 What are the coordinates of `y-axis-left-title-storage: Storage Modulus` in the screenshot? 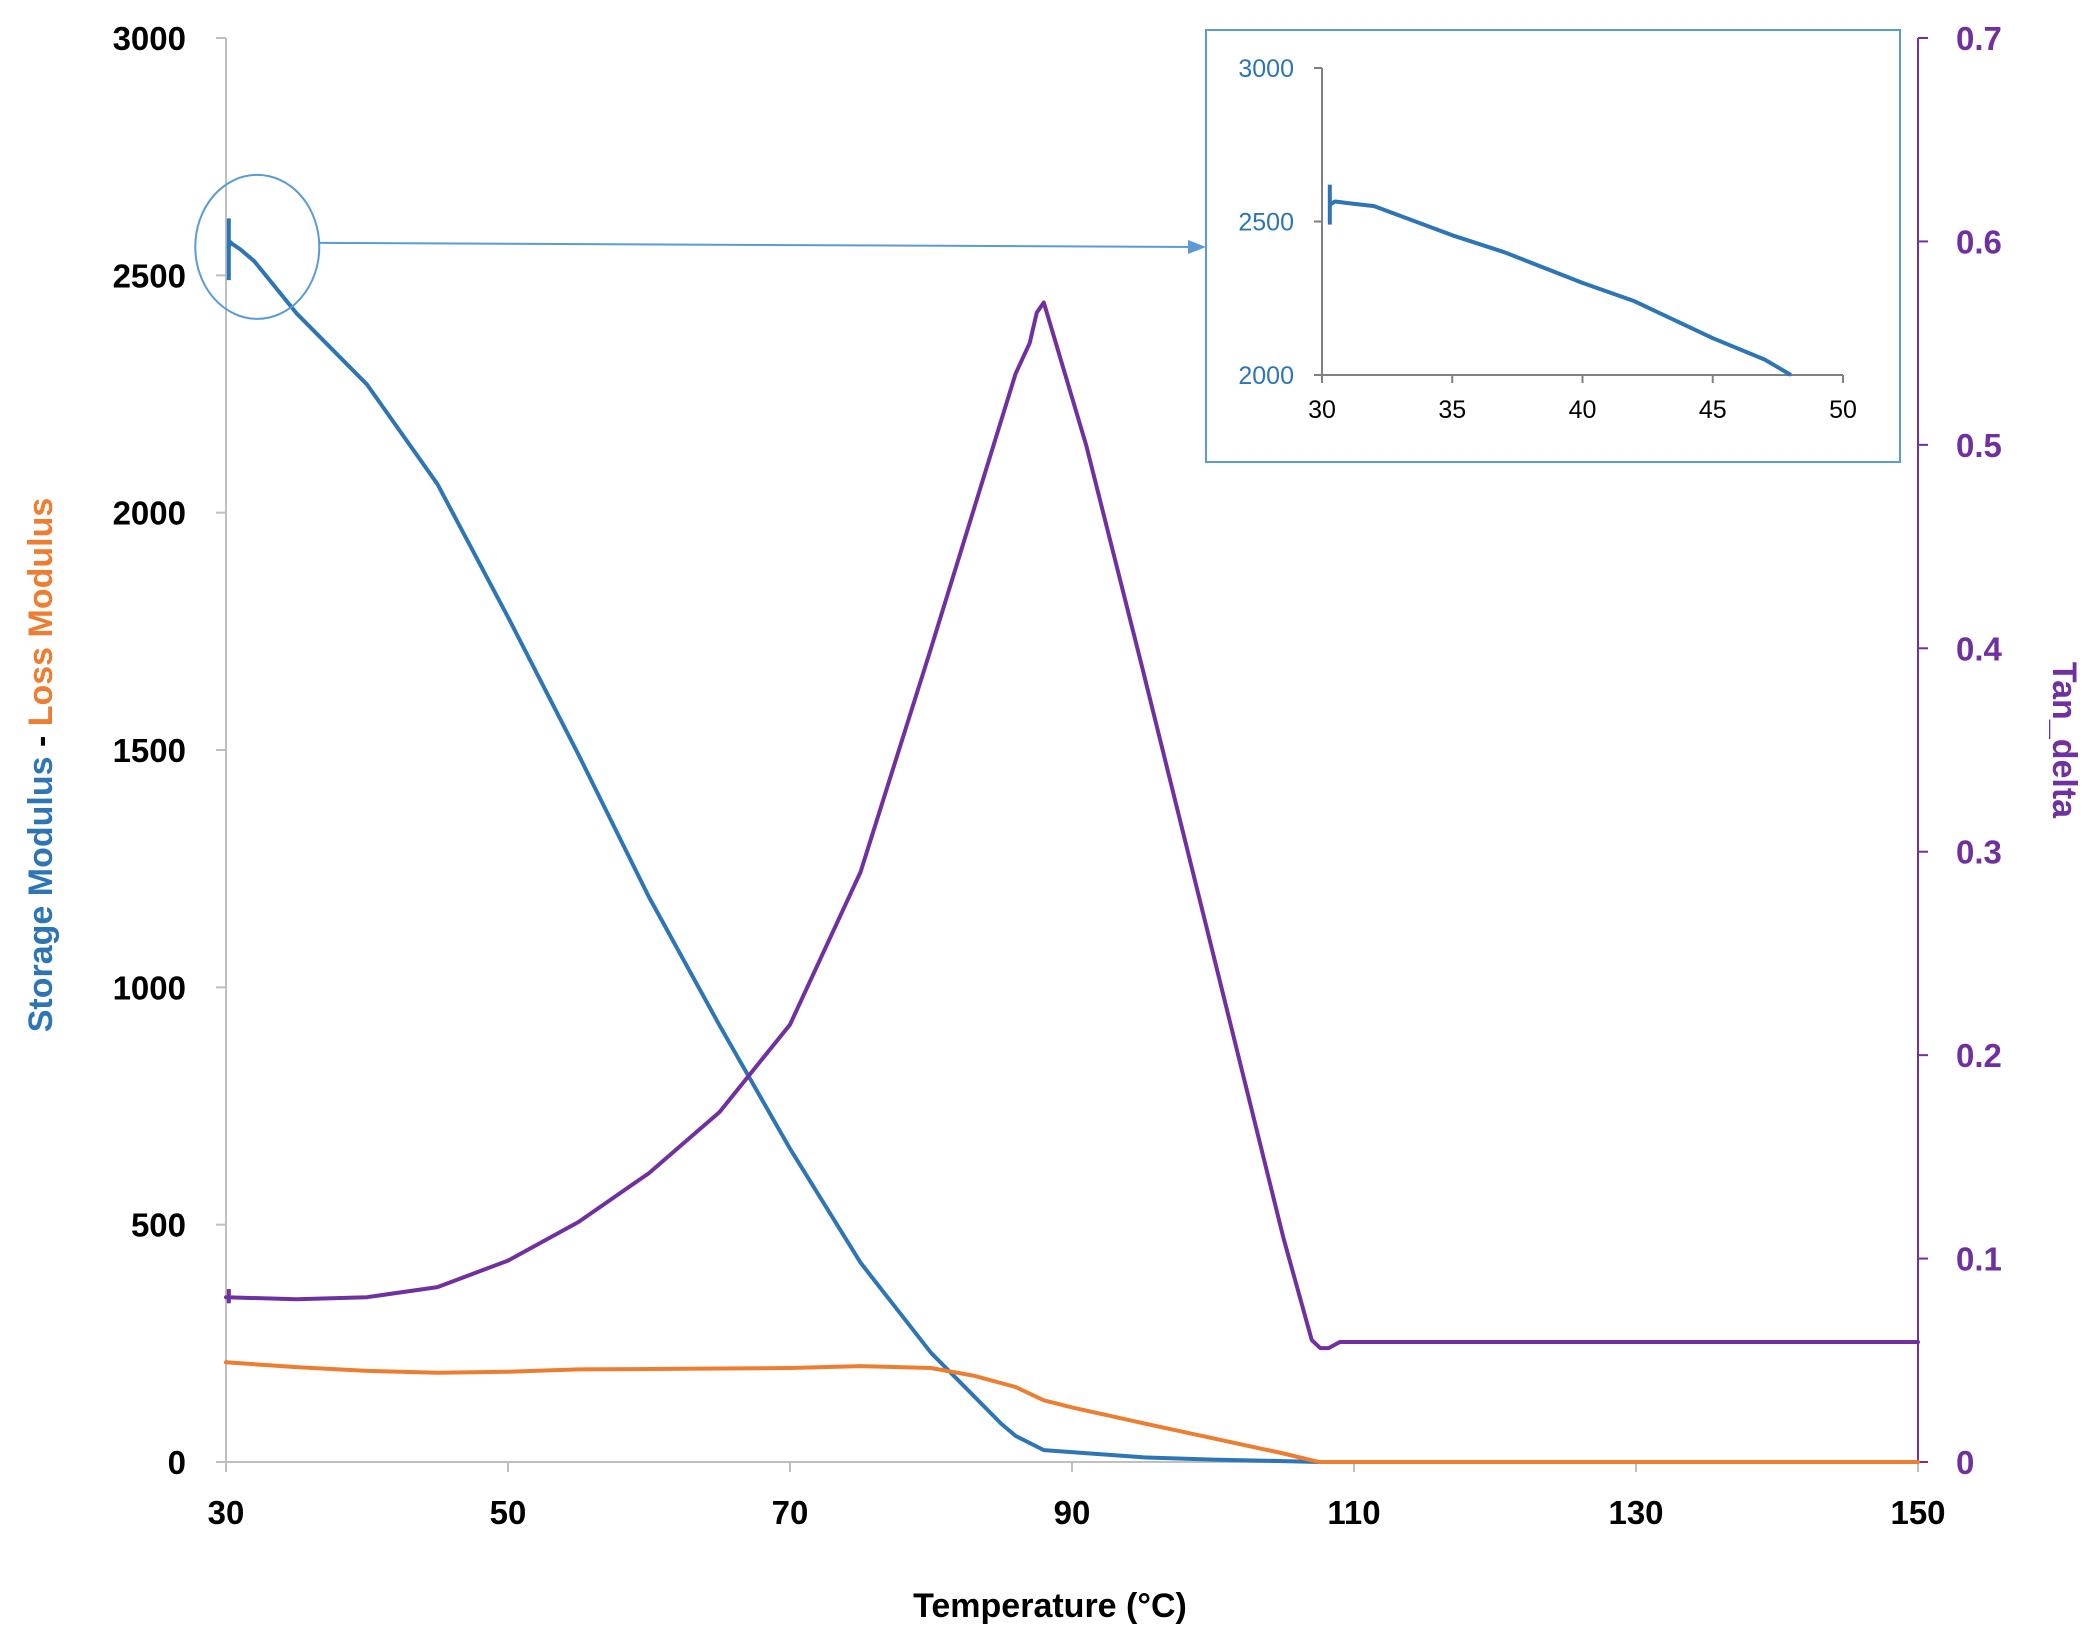 It's located at (41, 894).